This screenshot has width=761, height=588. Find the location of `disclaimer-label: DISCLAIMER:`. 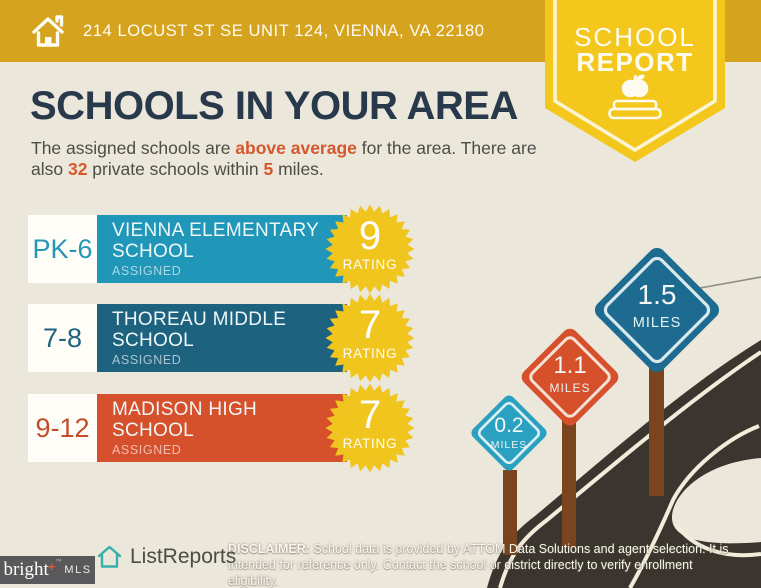

disclaimer-label: DISCLAIMER: is located at coordinates (269, 549).